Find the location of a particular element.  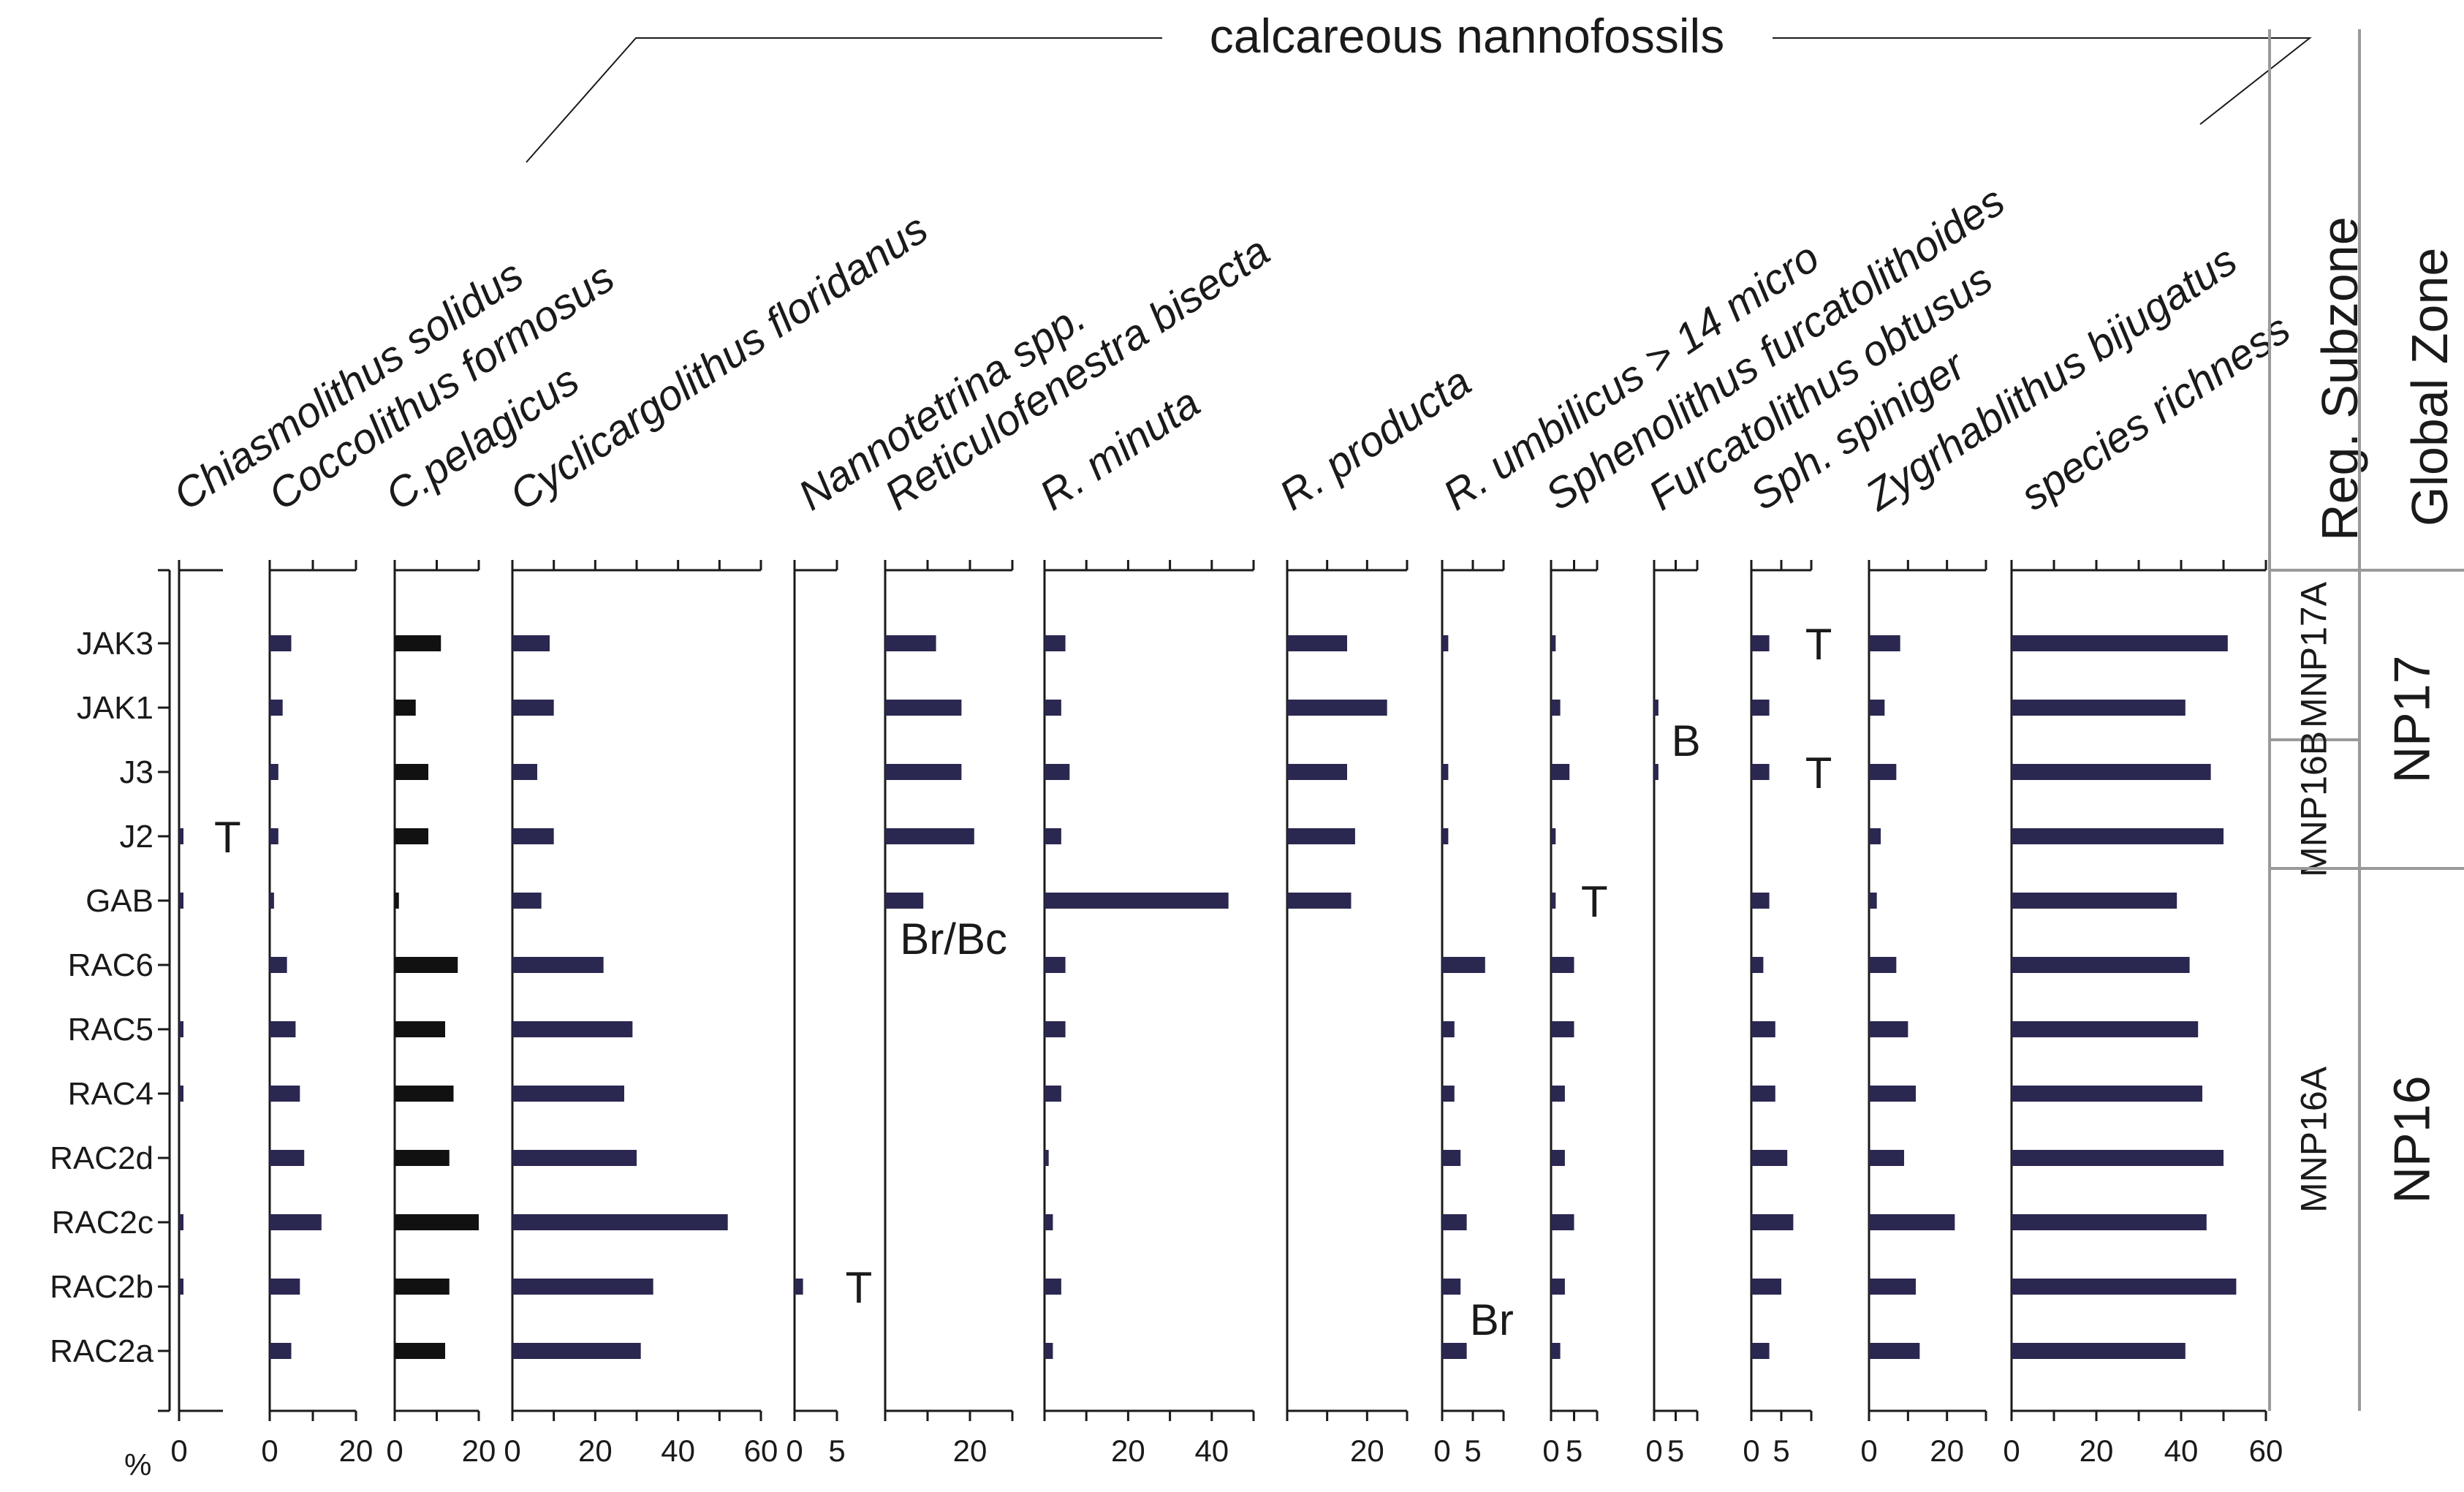

furcatolithus-obtusus-tick-label: 0 is located at coordinates (1653, 1451).